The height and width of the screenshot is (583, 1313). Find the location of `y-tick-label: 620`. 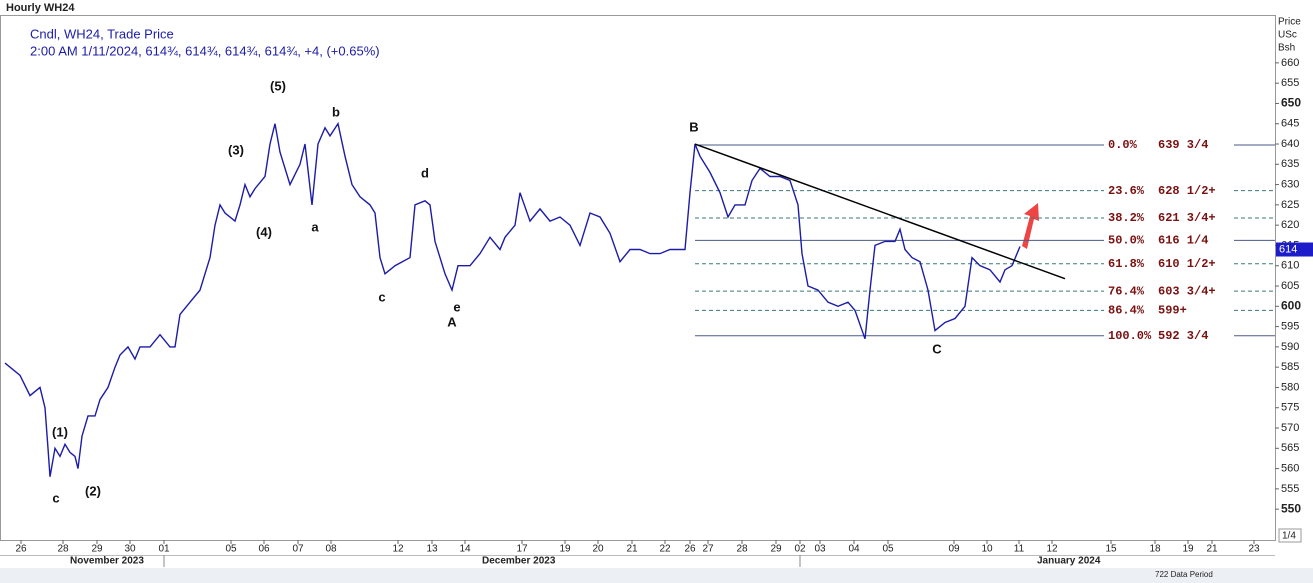

y-tick-label: 620 is located at coordinates (1290, 225).